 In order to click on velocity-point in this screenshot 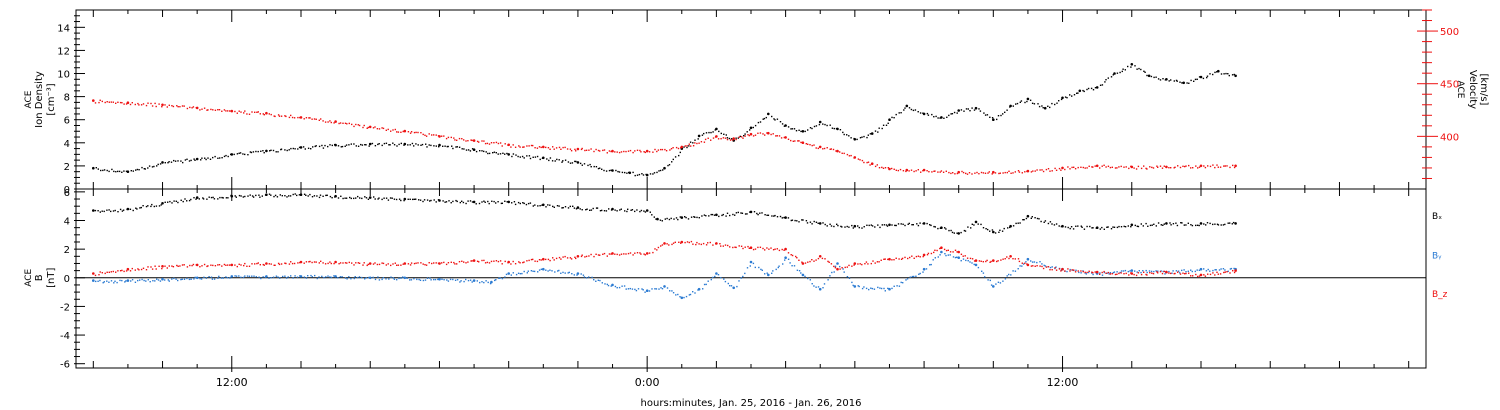, I will do `click(474, 140)`.